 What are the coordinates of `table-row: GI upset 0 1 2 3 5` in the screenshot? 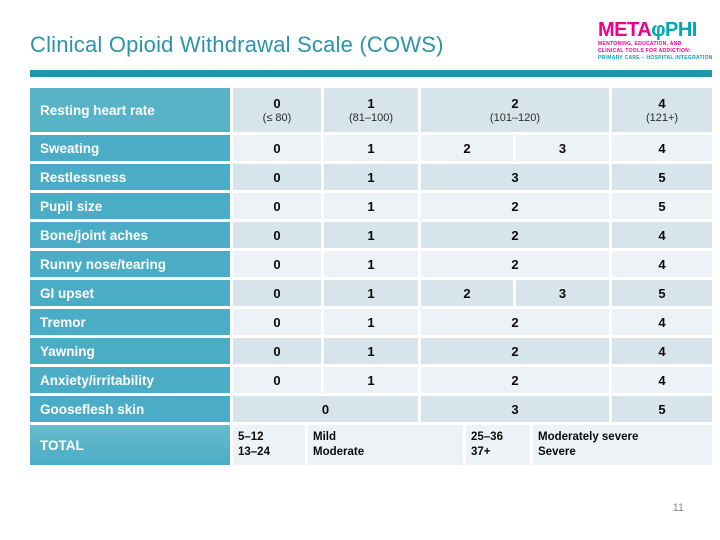 It's located at (371, 293).